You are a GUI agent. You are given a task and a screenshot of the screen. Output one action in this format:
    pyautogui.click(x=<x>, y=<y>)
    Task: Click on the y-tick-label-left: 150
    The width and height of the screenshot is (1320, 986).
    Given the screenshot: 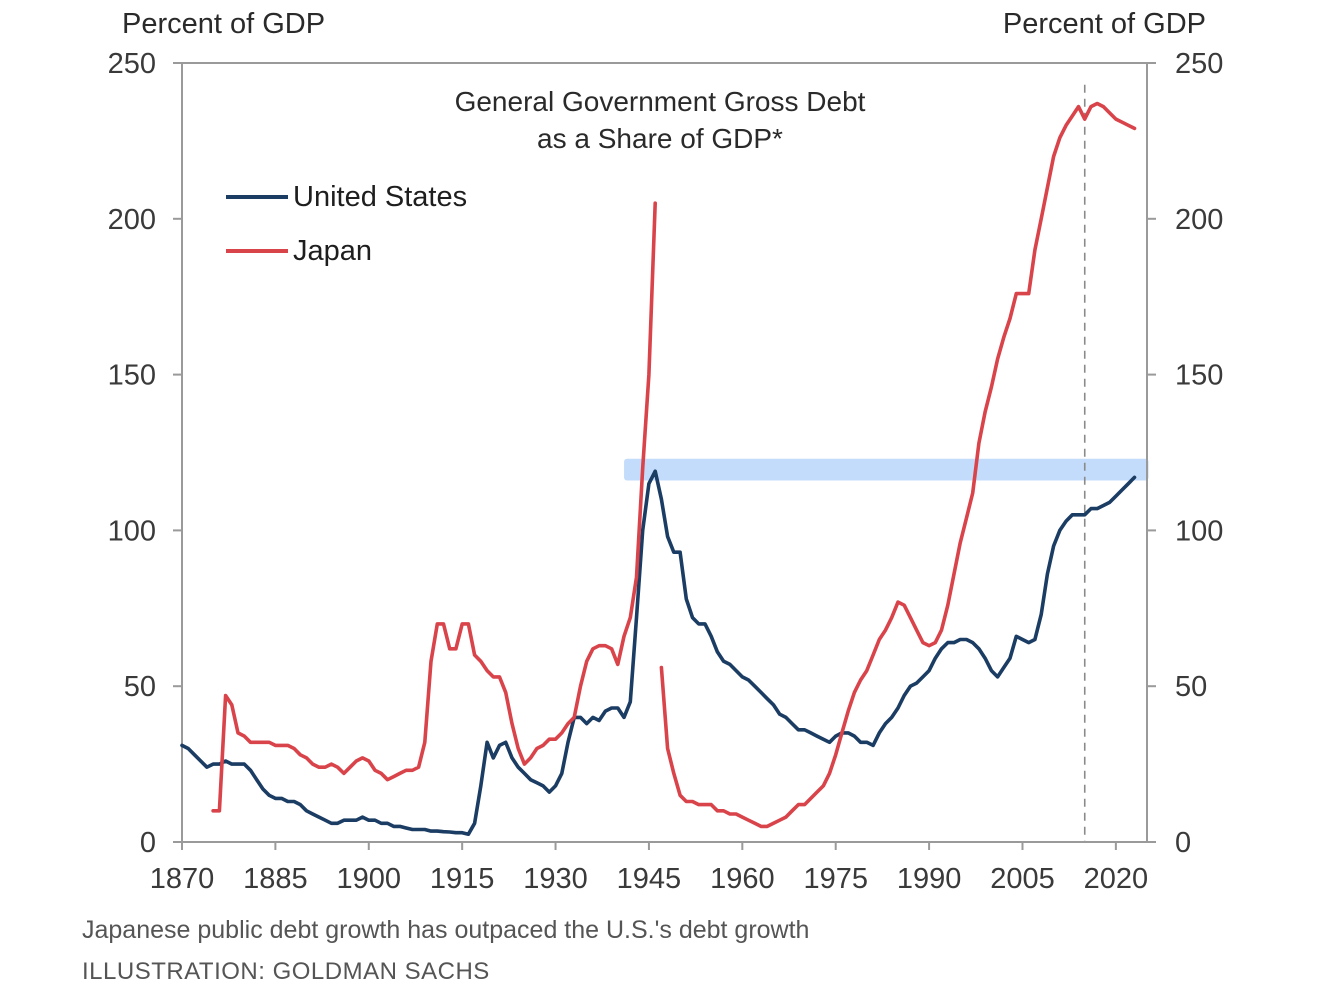 What is the action you would take?
    pyautogui.click(x=132, y=376)
    